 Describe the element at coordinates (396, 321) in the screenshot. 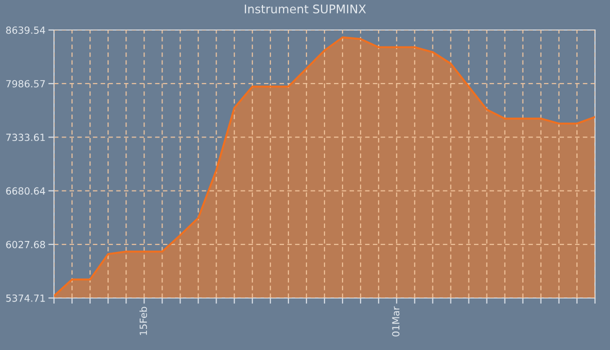

I see `x-tick-label: 01Mar` at that location.